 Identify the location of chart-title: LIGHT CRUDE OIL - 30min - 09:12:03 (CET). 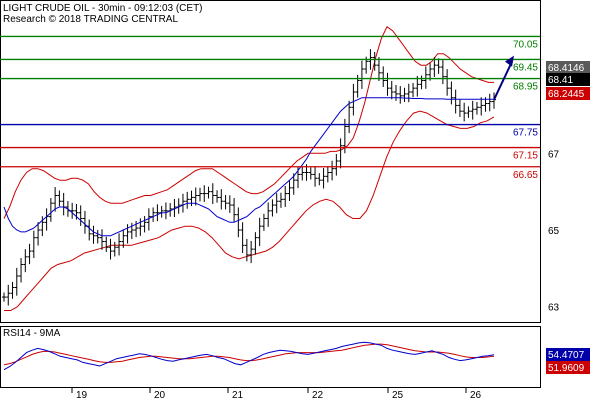
(103, 8).